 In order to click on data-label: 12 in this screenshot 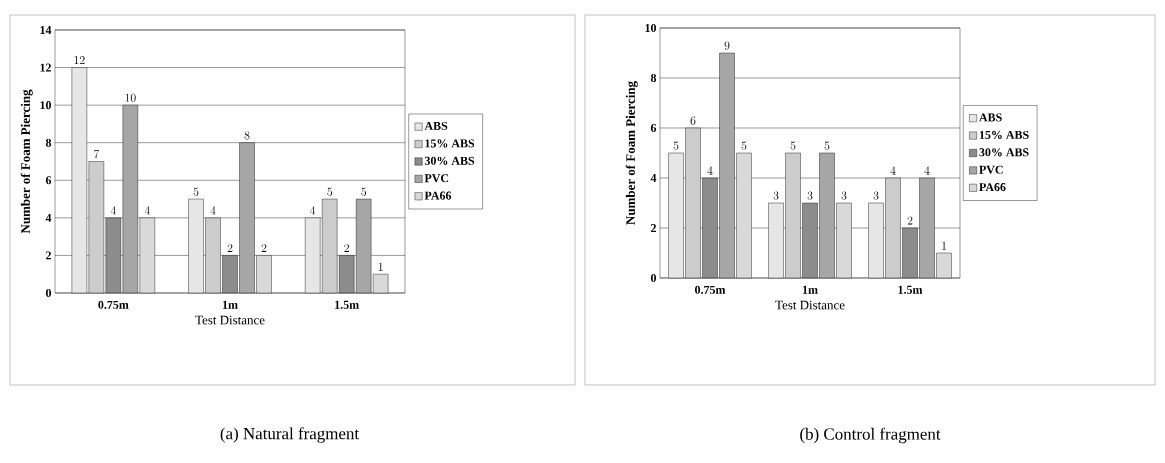, I will do `click(79, 60)`.